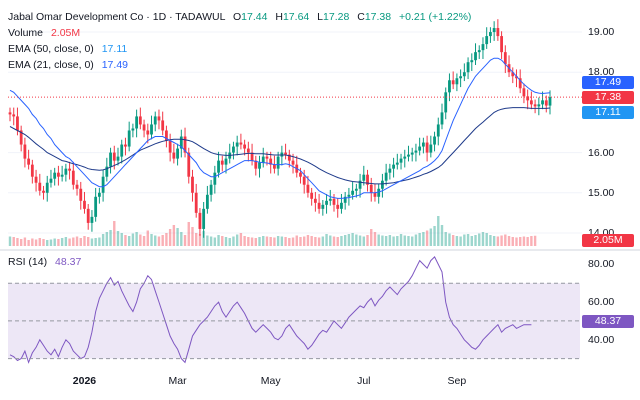  Describe the element at coordinates (378, 17) in the screenshot. I see `close-value: 17.38` at that location.